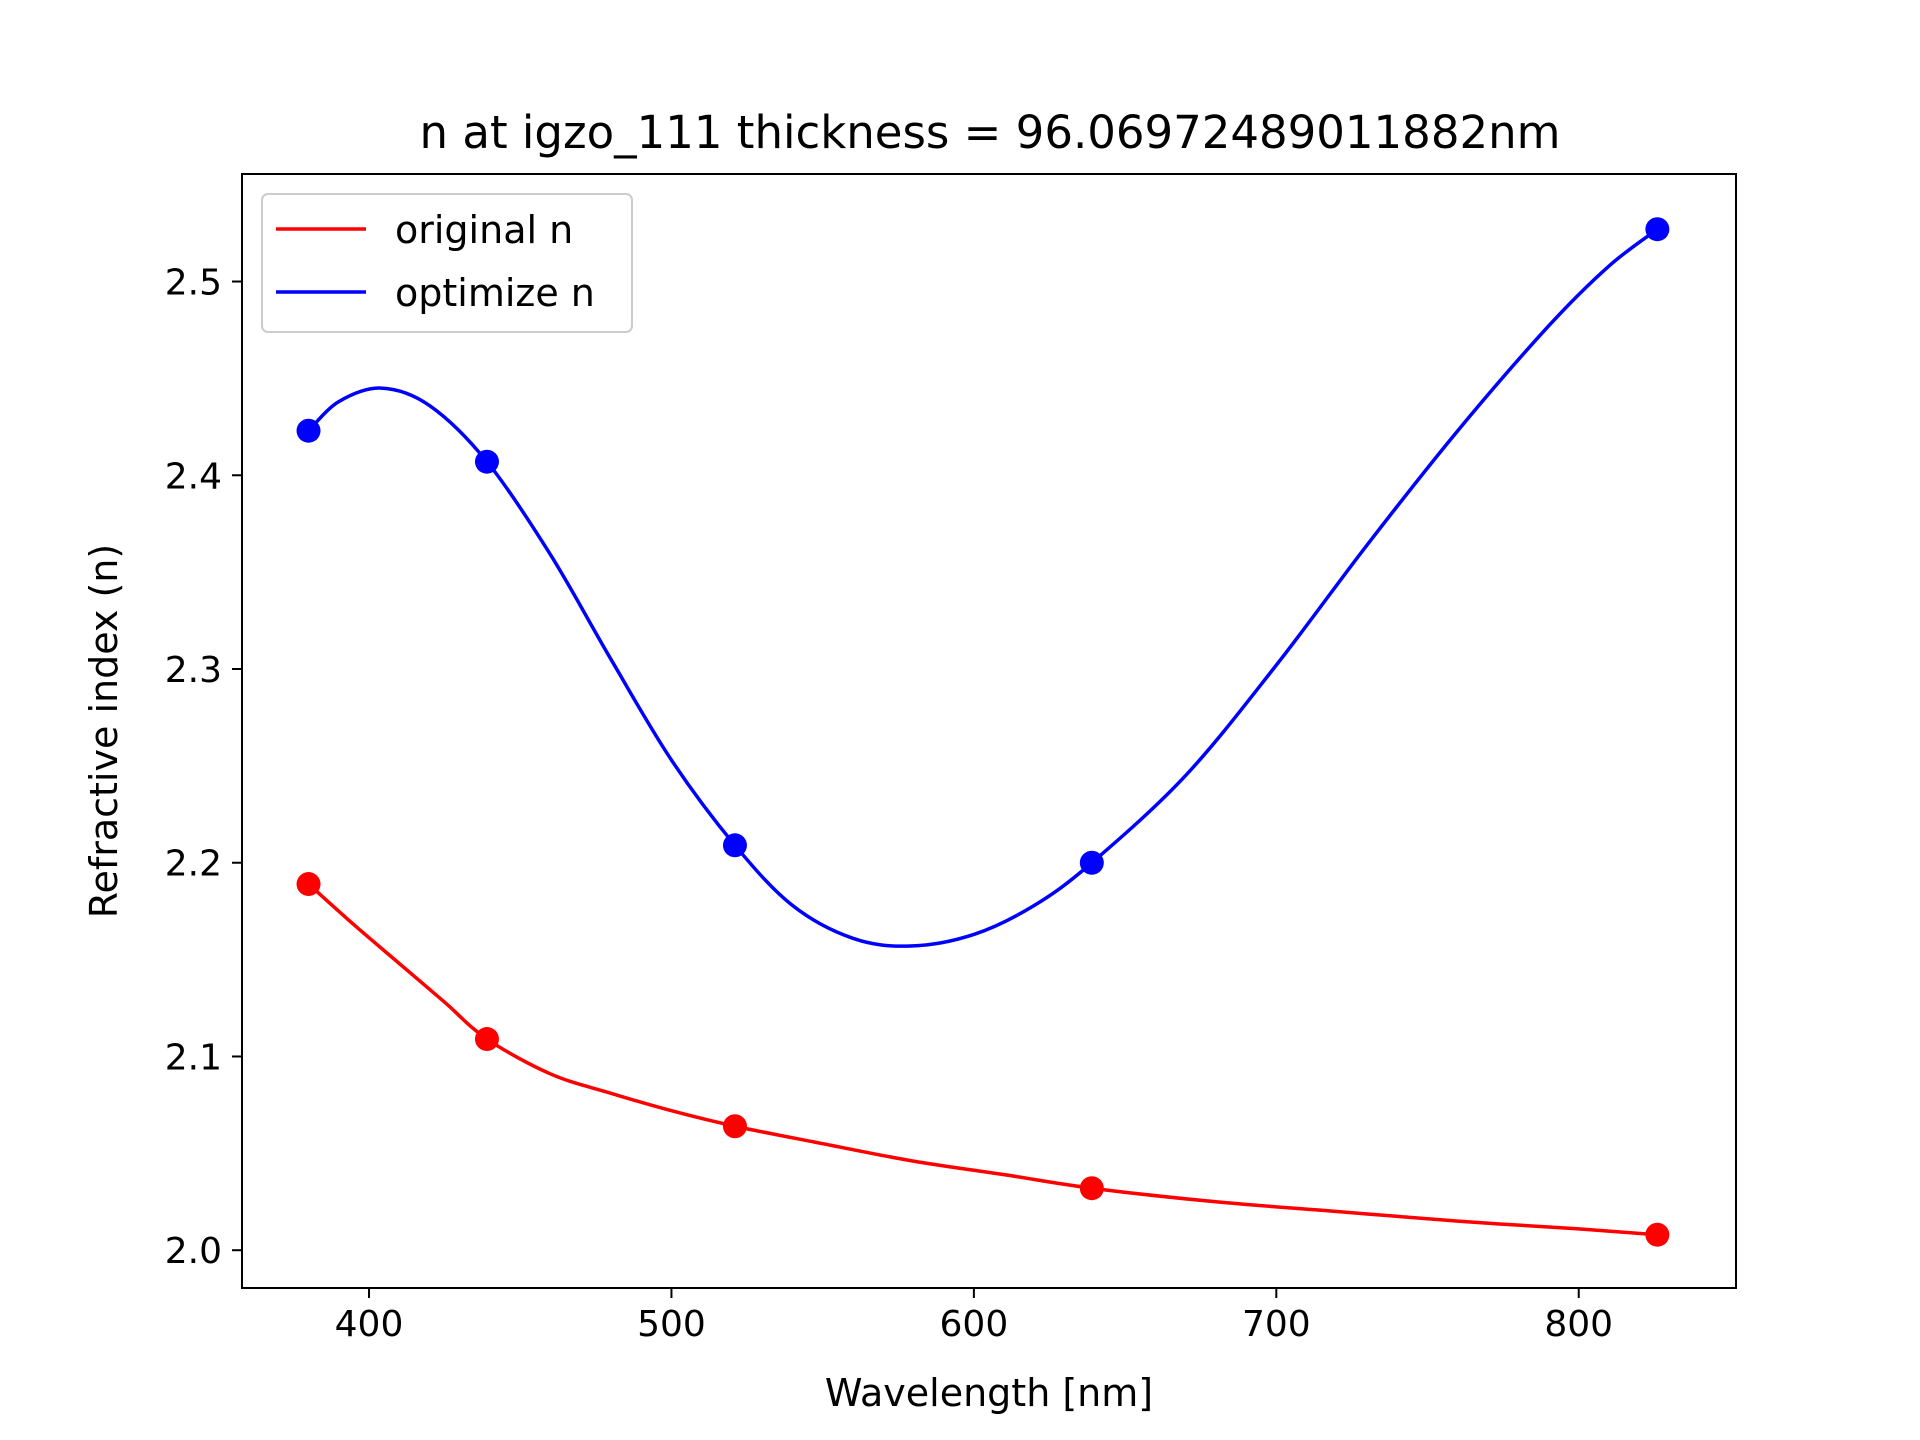  I want to click on legend-label-optimize-n: optimize n, so click(495, 293).